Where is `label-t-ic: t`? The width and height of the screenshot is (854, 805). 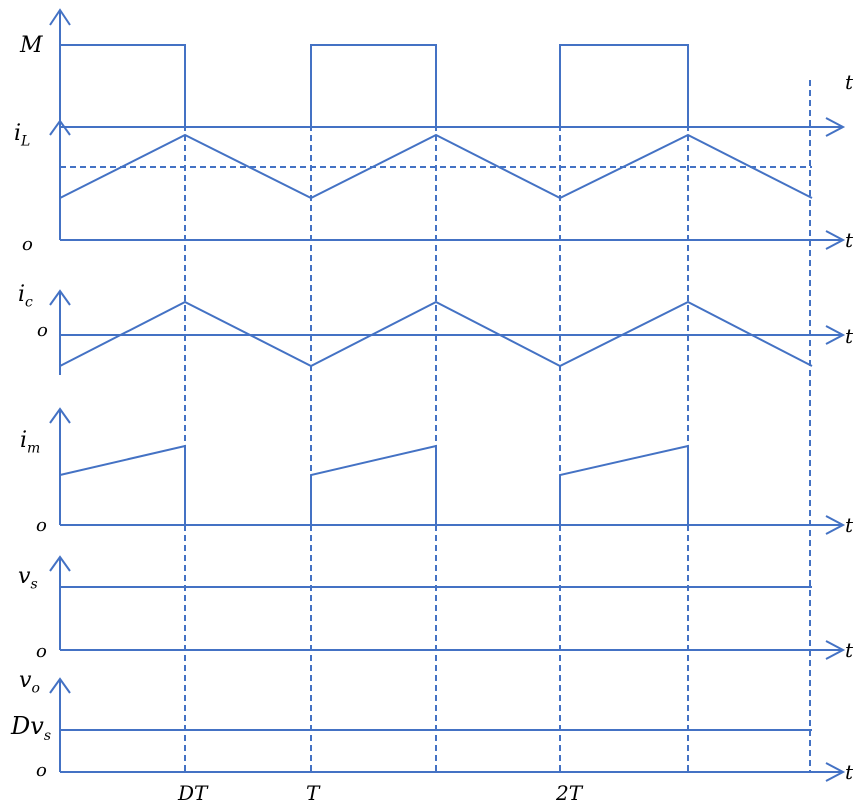
label-t-ic: t is located at coordinates (849, 336).